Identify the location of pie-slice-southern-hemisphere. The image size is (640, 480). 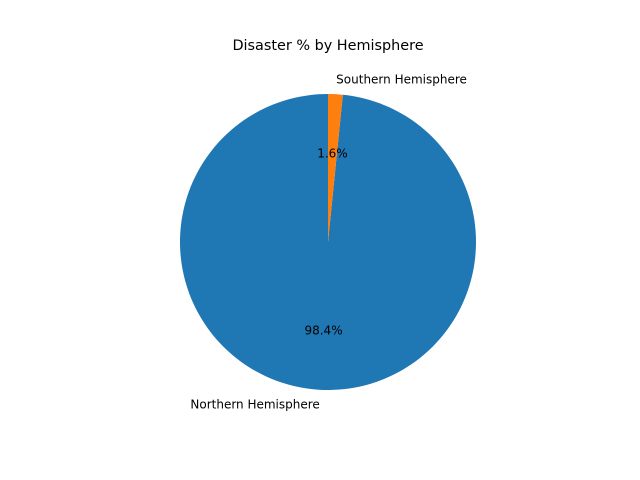
(335, 168).